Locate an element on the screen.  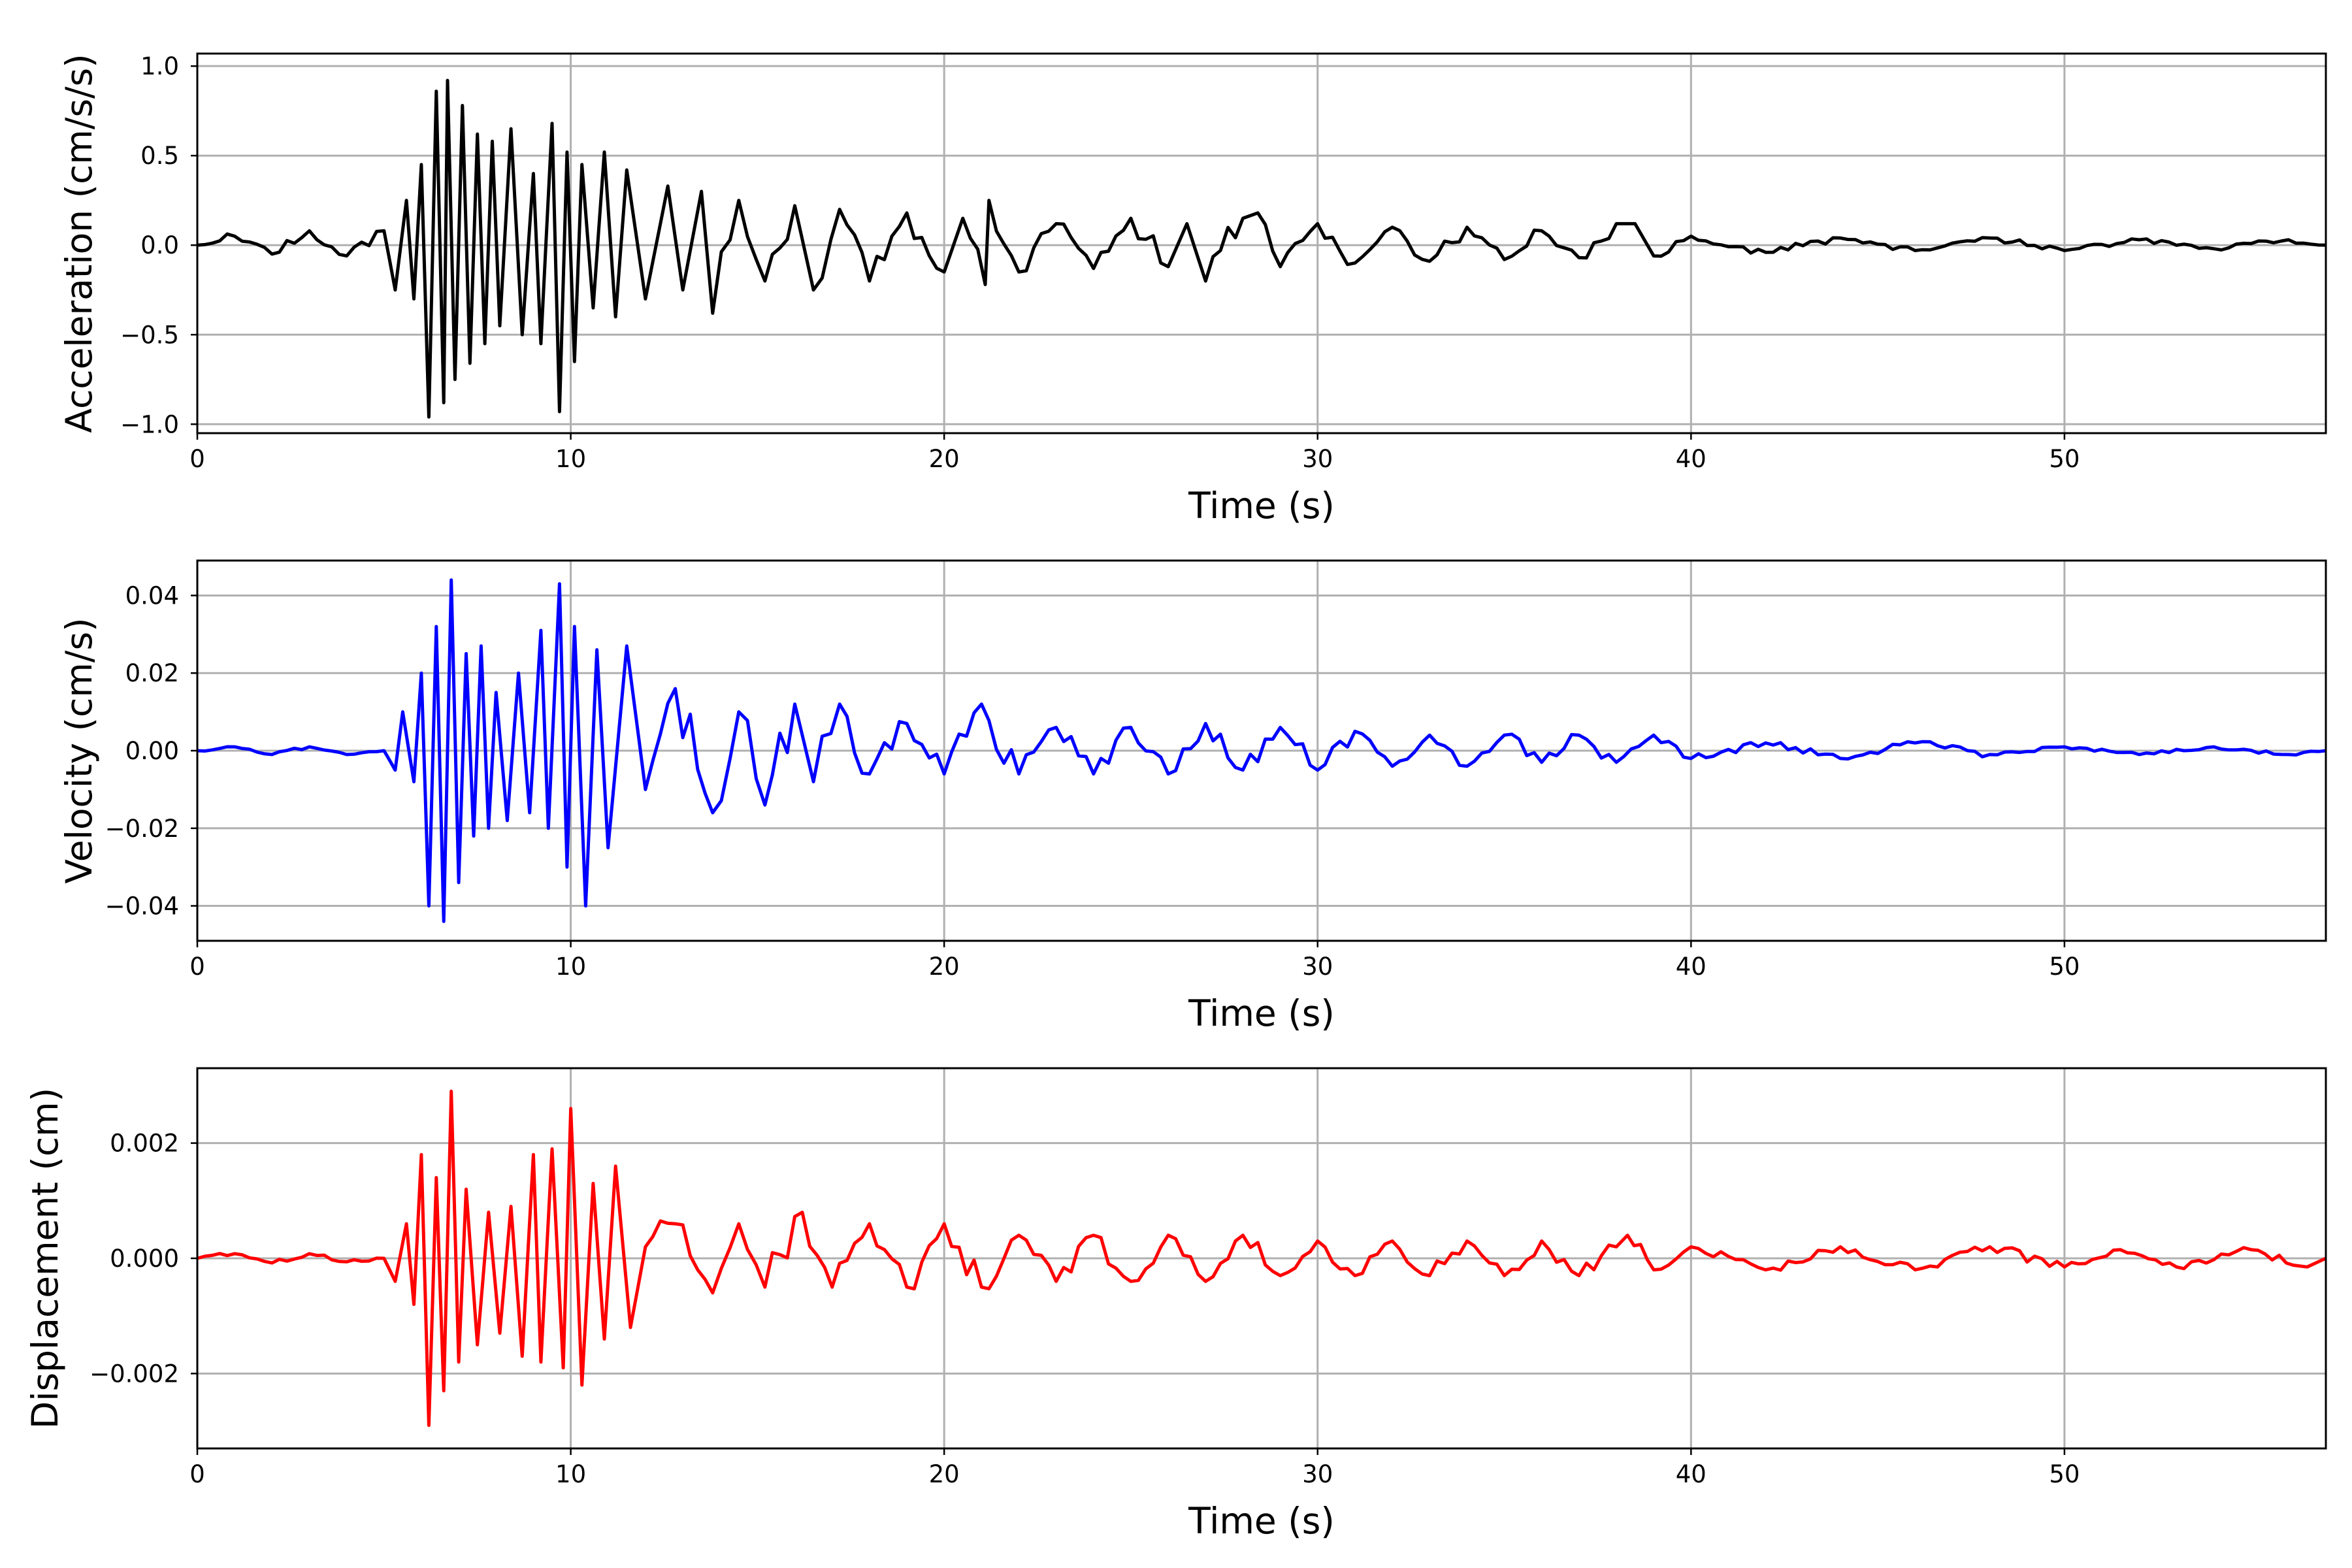
velocity-y-axis-label: Velocity (cm/s) is located at coordinates (79, 750).